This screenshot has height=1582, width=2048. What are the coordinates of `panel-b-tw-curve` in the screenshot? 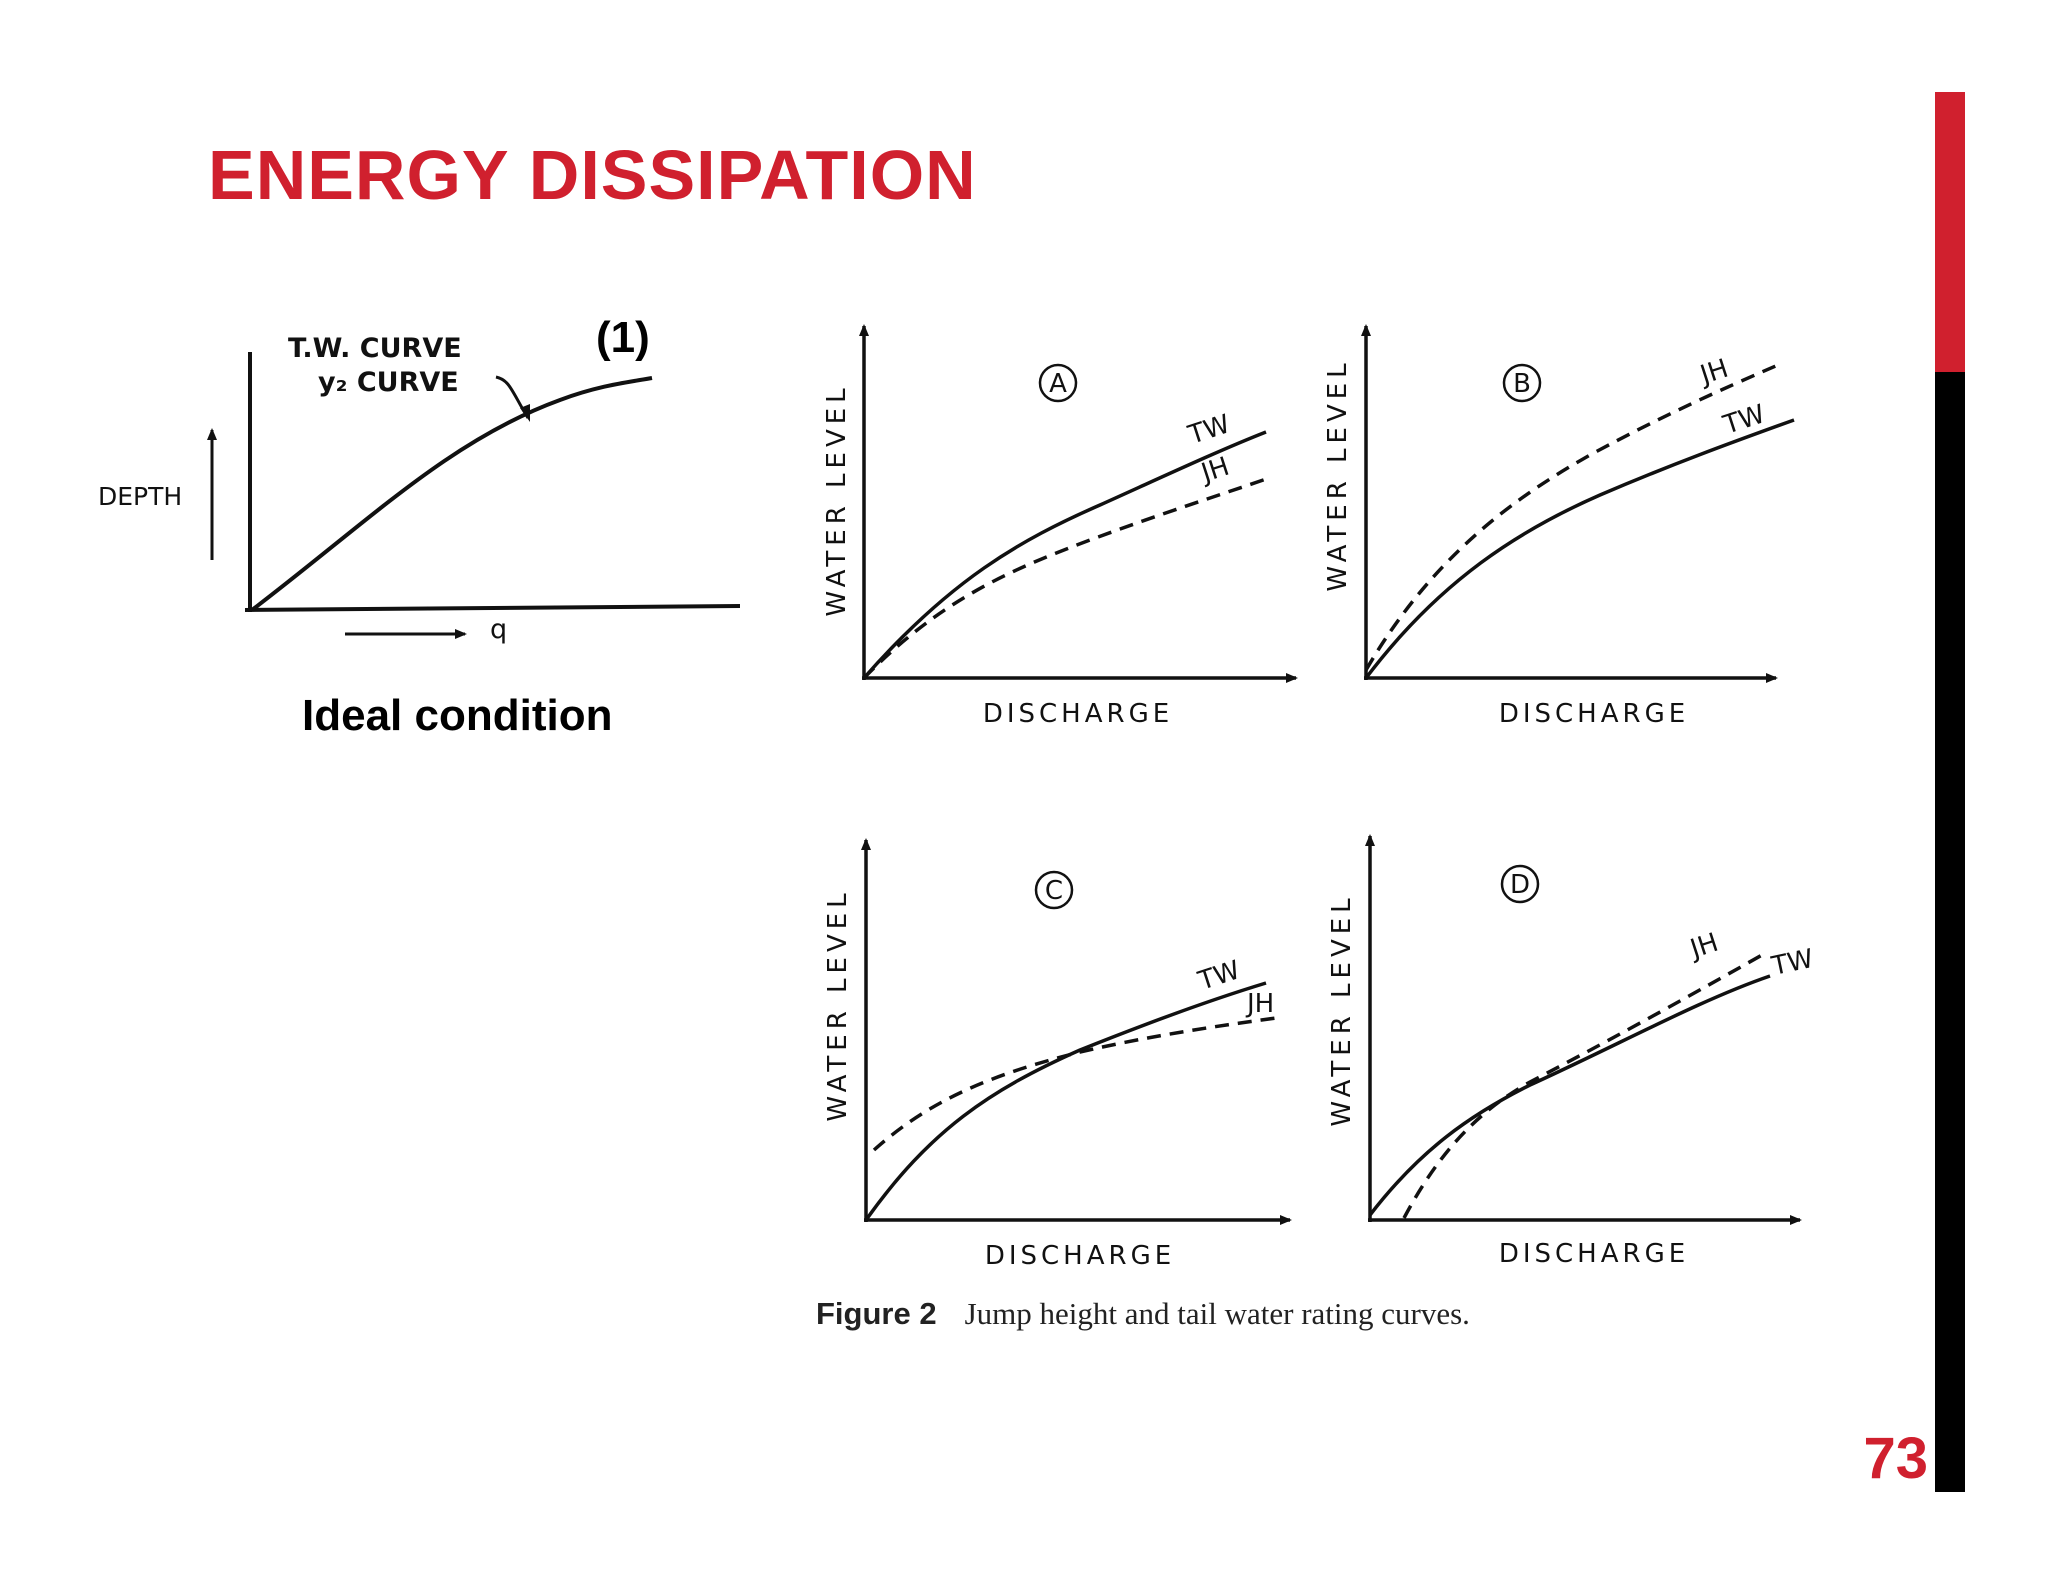 It's located at (1579, 549).